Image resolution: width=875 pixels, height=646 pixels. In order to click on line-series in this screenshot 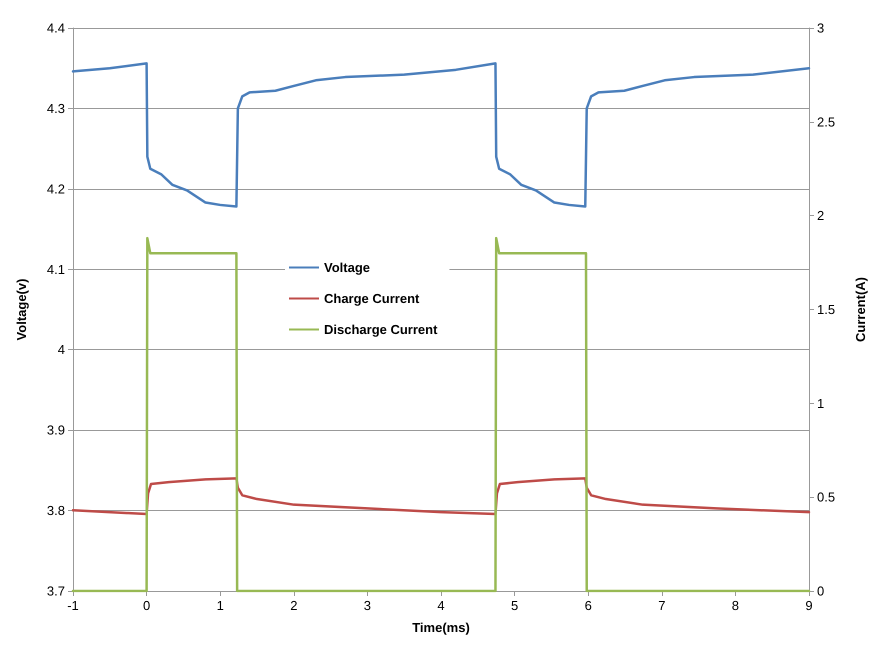, I will do `click(441, 496)`.